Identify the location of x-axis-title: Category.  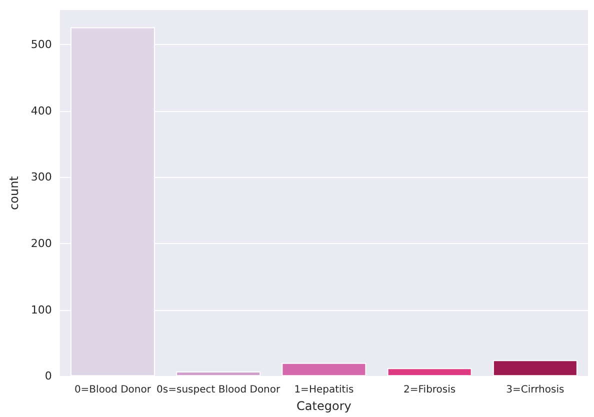
(324, 406).